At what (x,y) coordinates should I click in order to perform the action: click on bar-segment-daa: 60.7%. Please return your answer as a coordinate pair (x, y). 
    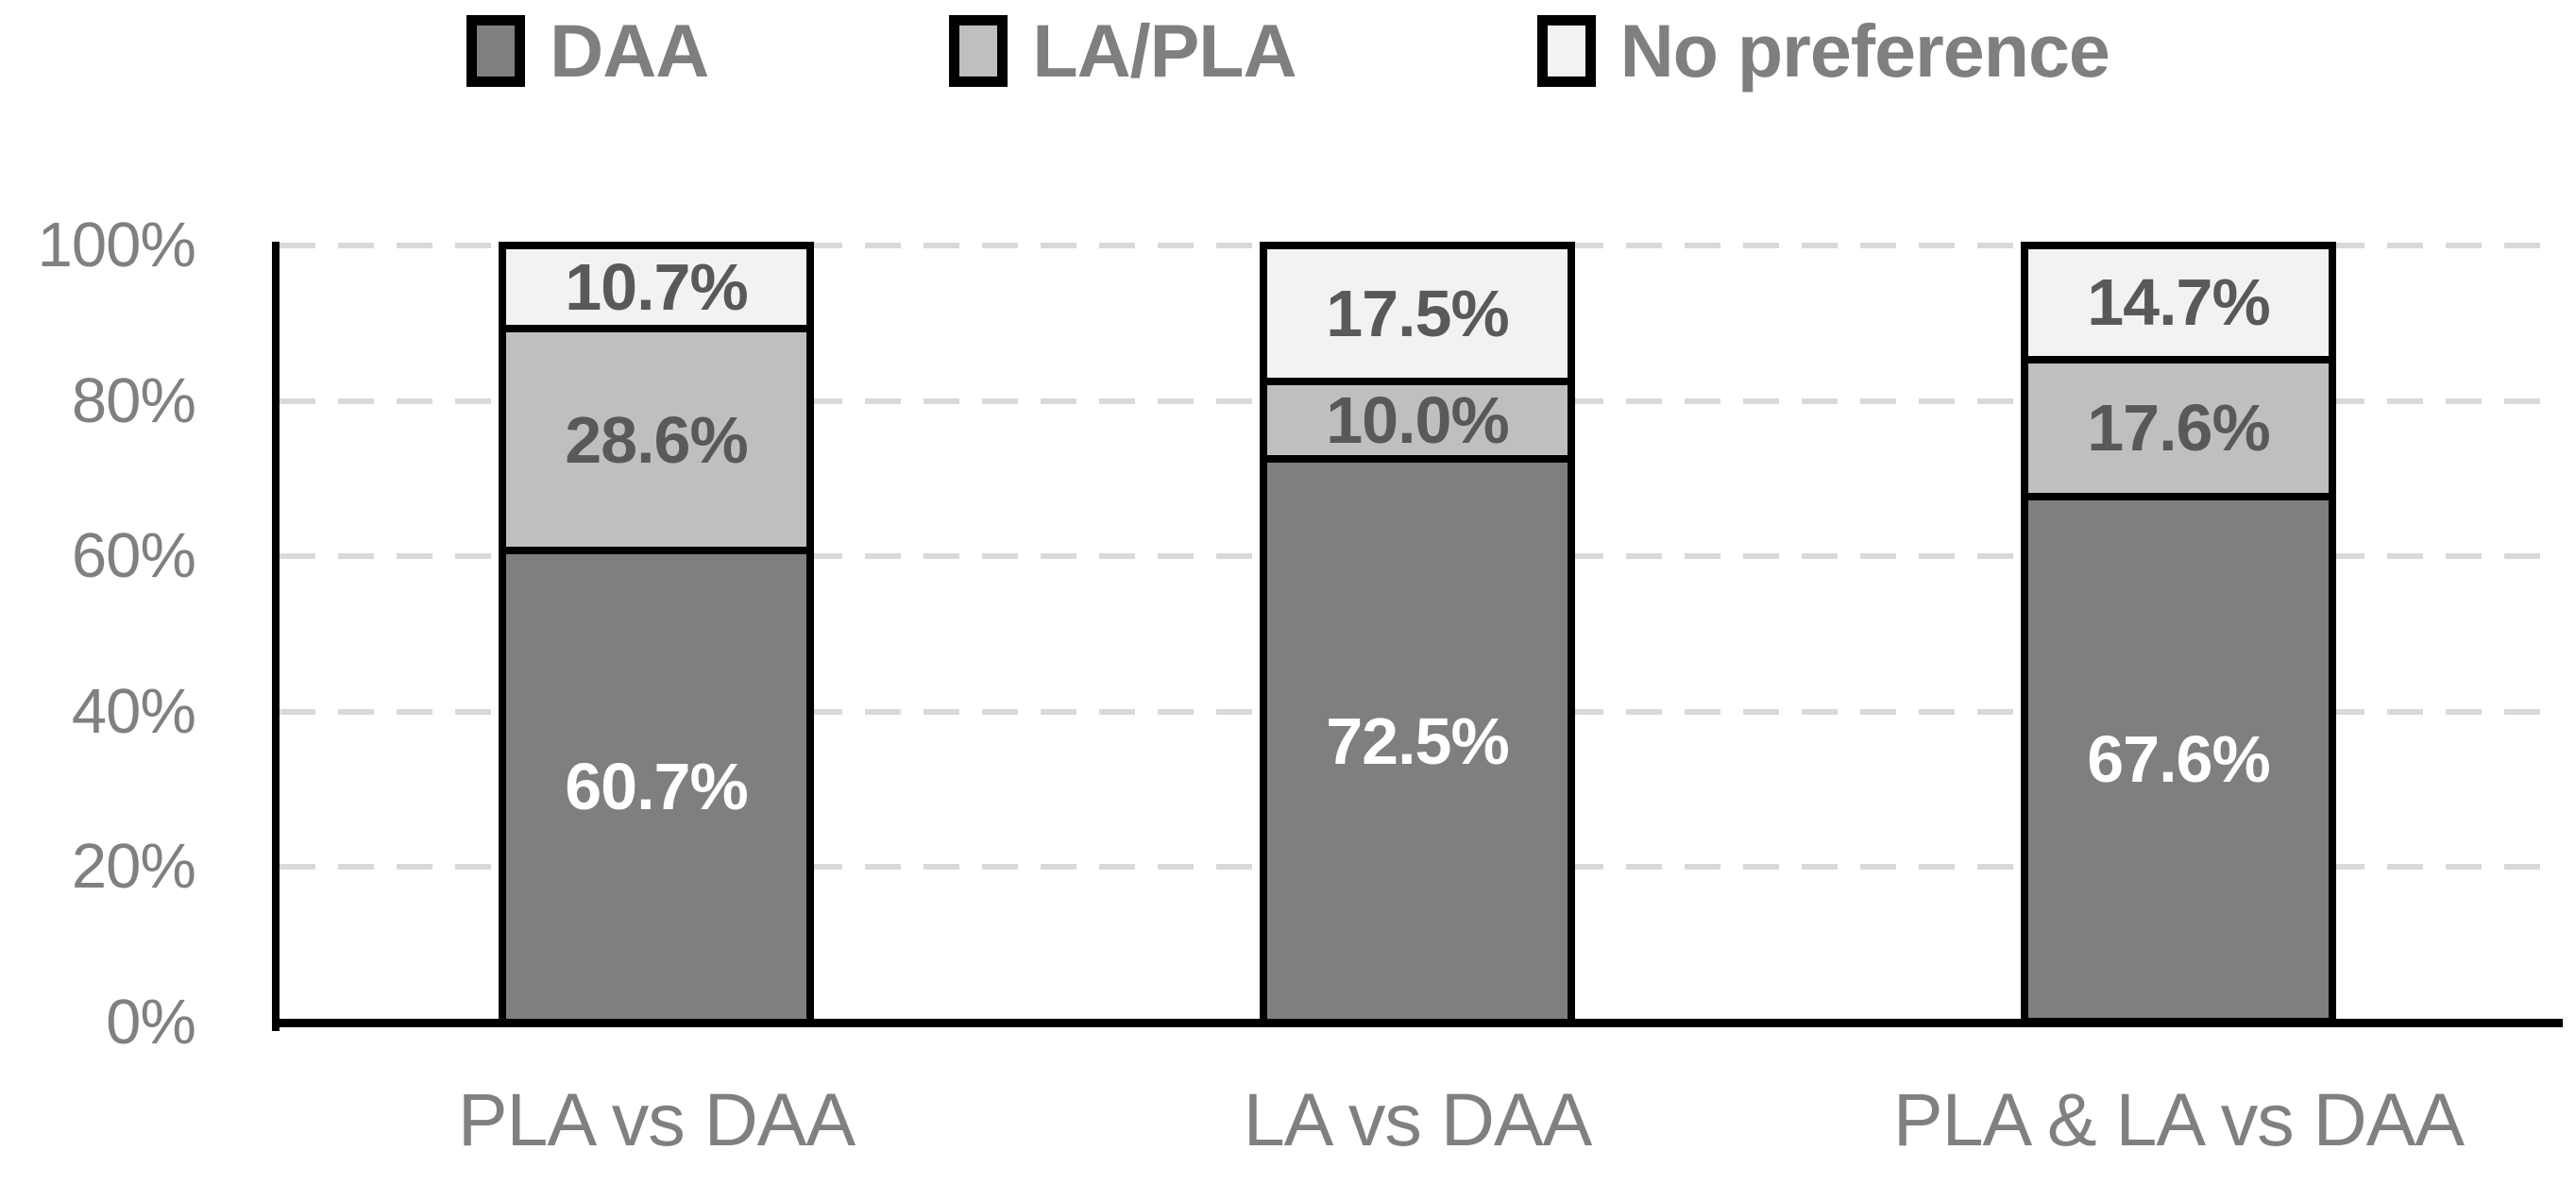
    Looking at the image, I should click on (656, 787).